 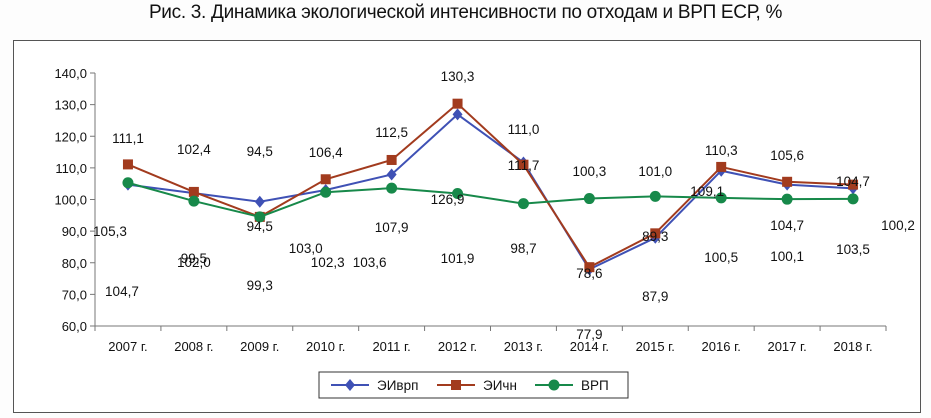 What do you see at coordinates (350, 385) in the screenshot?
I see `legend-marker-diamond` at bounding box center [350, 385].